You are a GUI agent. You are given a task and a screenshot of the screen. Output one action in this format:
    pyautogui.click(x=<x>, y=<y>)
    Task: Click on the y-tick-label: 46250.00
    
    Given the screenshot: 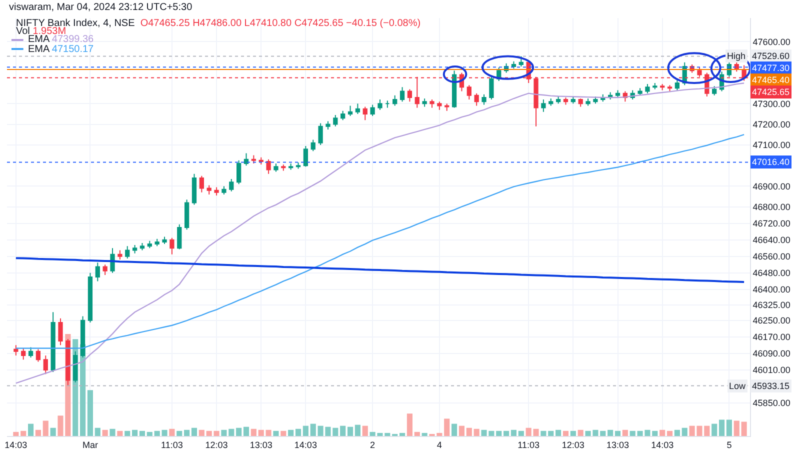 What is the action you would take?
    pyautogui.click(x=771, y=321)
    